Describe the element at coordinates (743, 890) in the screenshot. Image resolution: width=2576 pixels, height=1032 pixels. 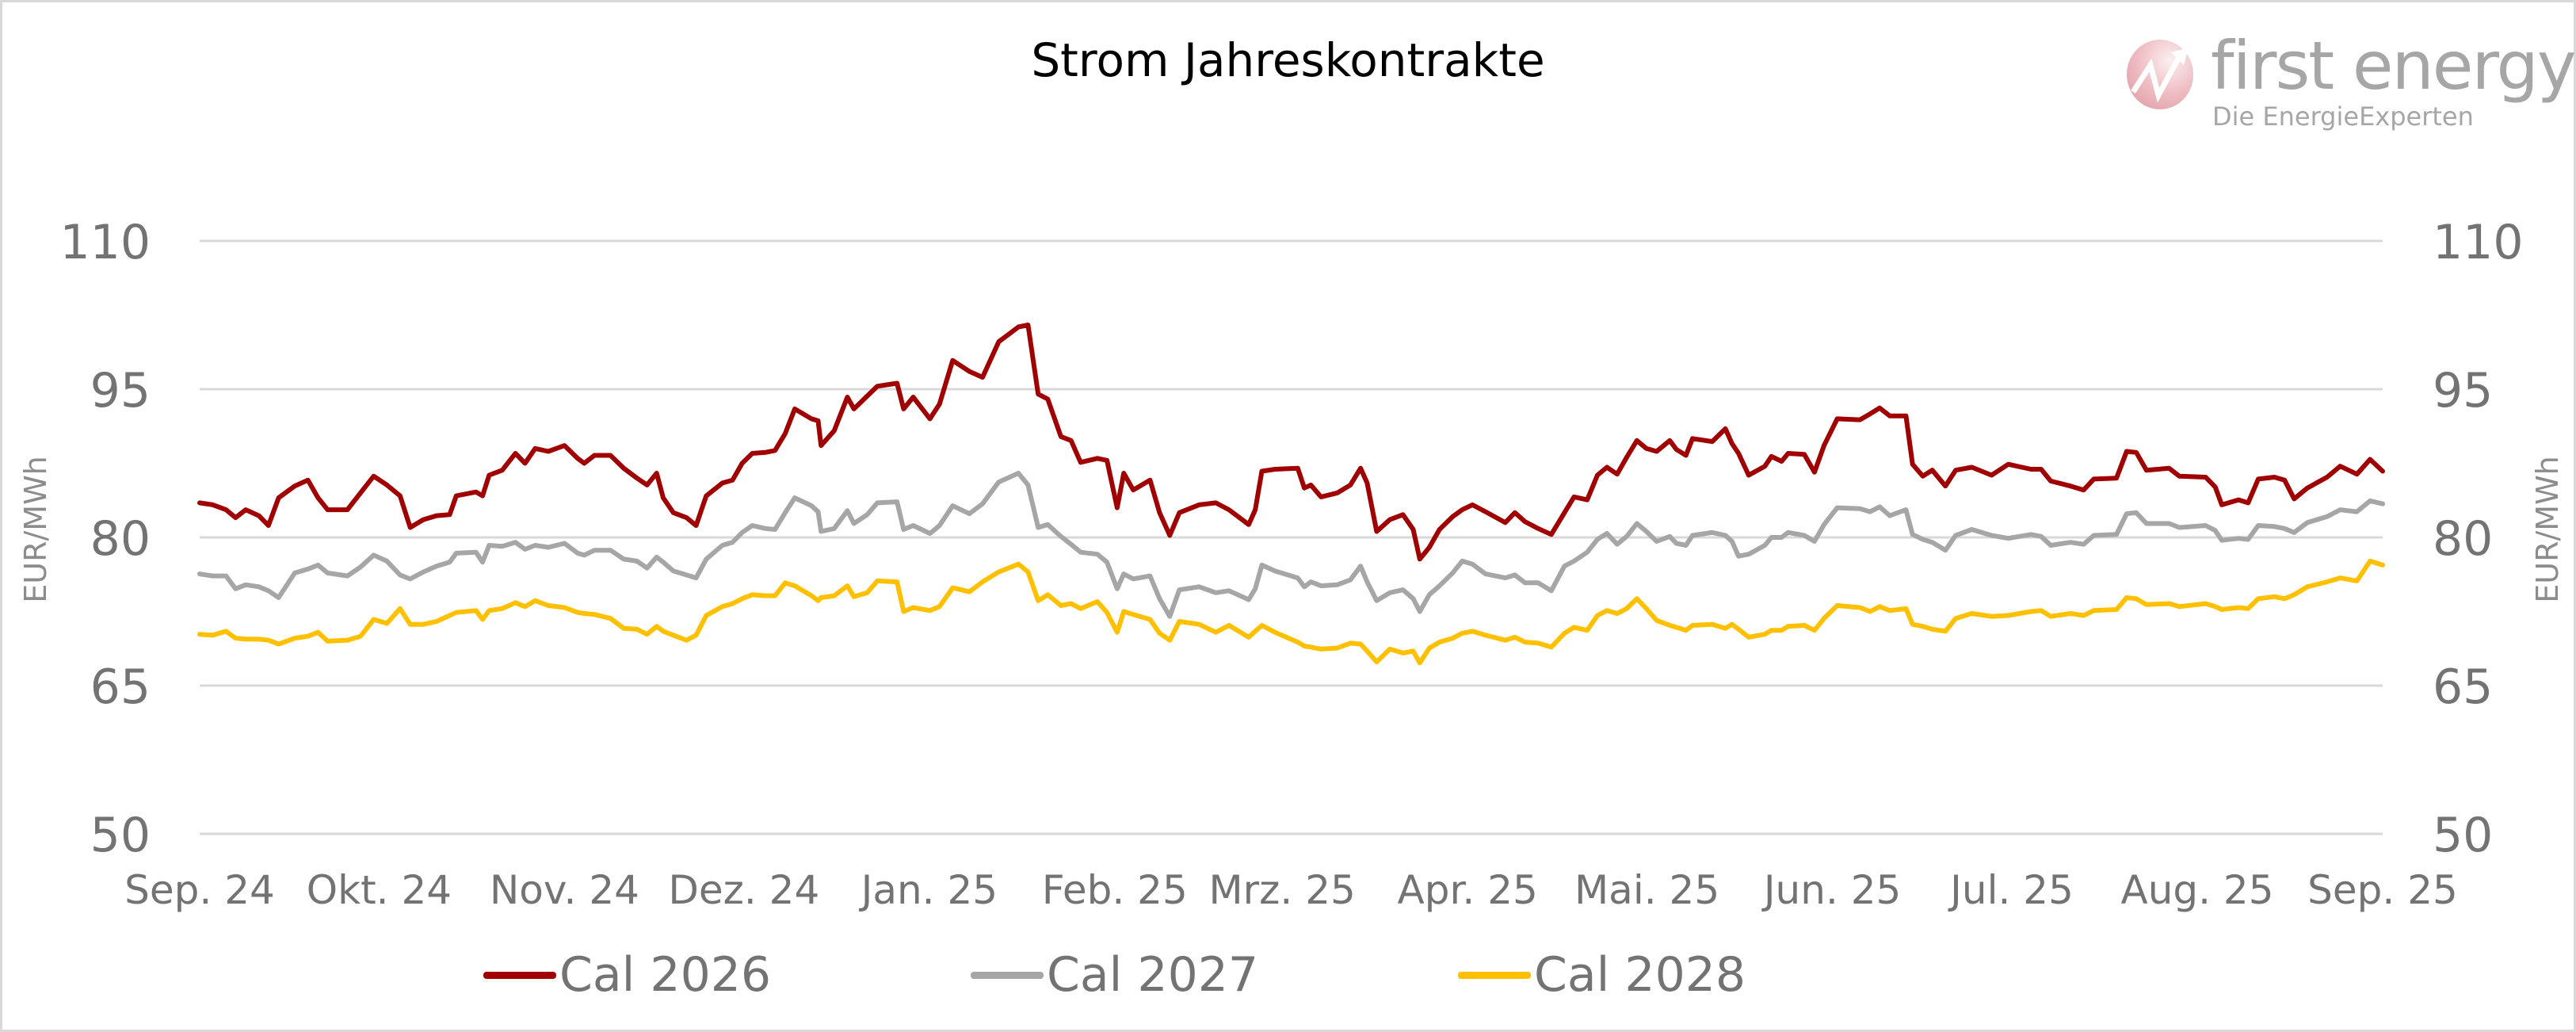
I see `x-tick-label: Dez. 24` at that location.